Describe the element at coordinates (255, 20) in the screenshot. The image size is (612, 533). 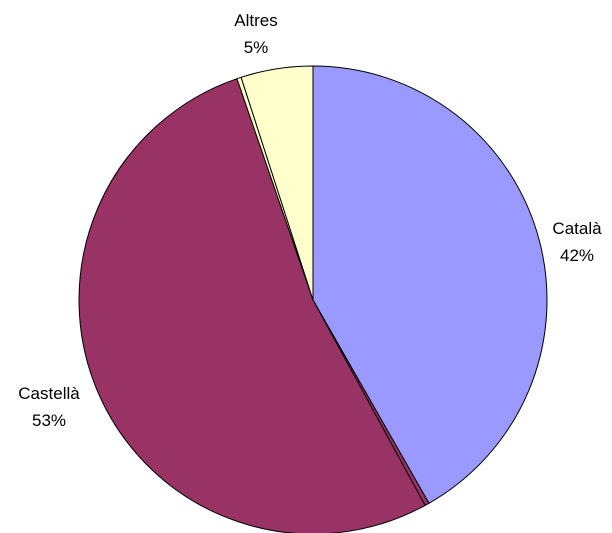
I see `label-altres-name: Altres` at that location.